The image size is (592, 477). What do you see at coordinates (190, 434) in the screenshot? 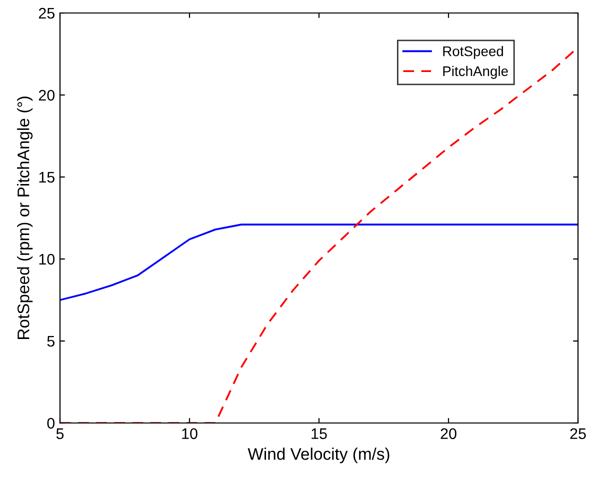
I see `x-tick-label: 10` at bounding box center [190, 434].